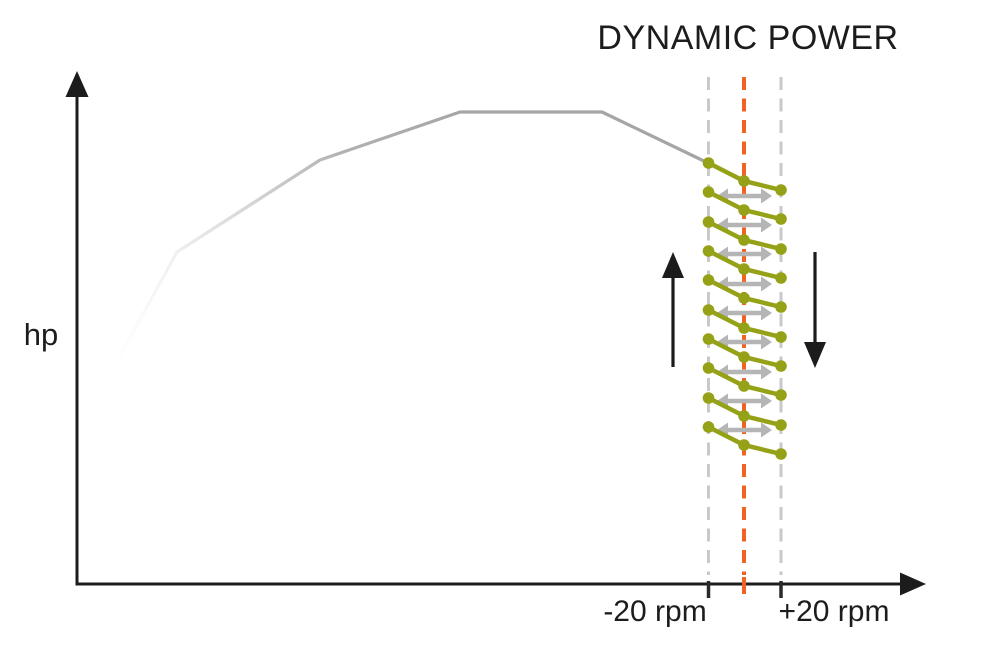  What do you see at coordinates (913, 584) in the screenshot?
I see `x-axis-arrowhead-icon` at bounding box center [913, 584].